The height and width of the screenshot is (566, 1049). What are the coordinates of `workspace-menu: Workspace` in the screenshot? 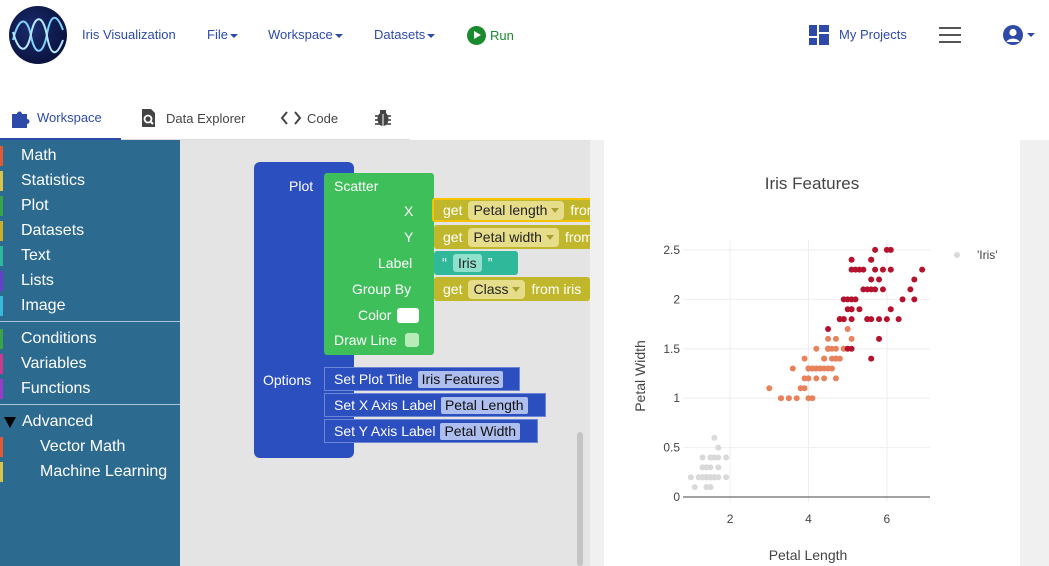 It's located at (305, 34).